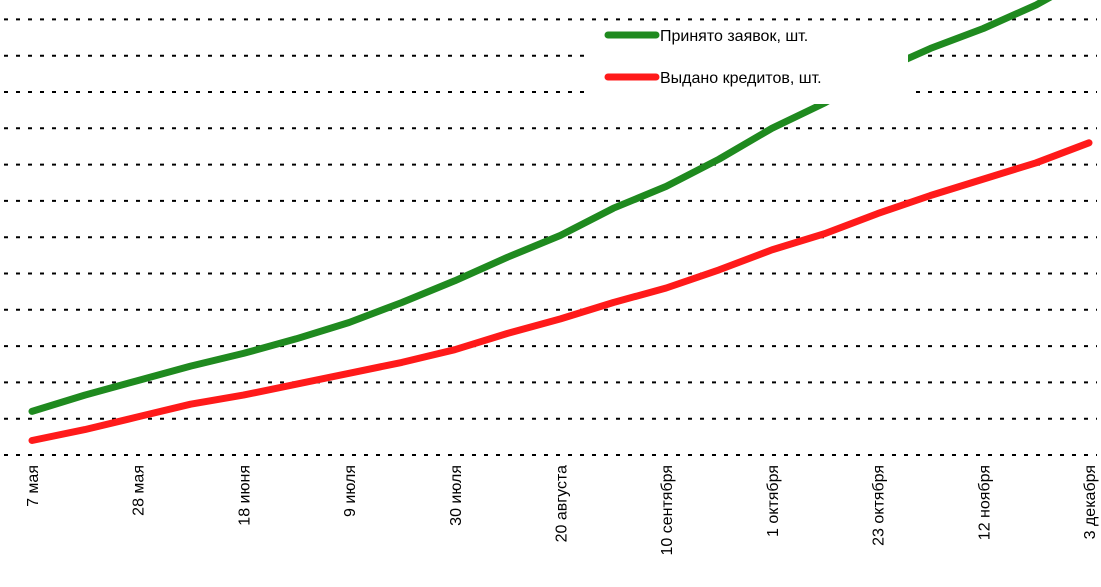 The image size is (1101, 587). Describe the element at coordinates (1090, 502) in the screenshot. I see `x-tick-label: 3 декабря` at that location.